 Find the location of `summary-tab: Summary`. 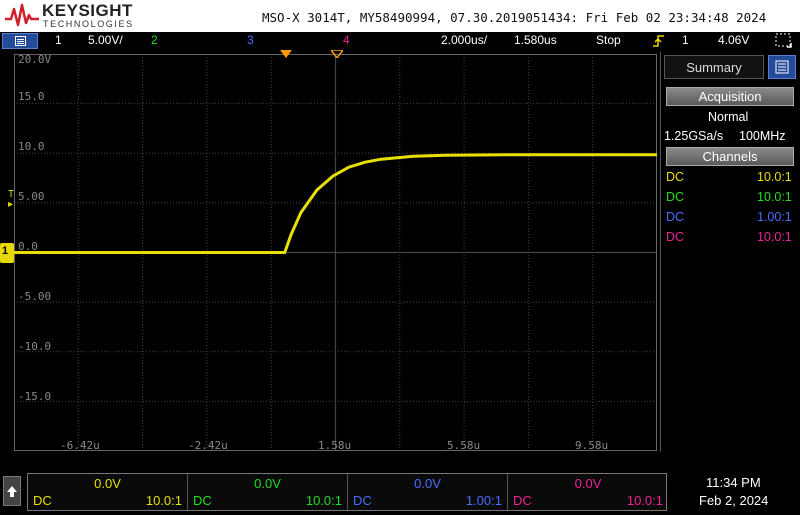

summary-tab: Summary is located at coordinates (714, 67).